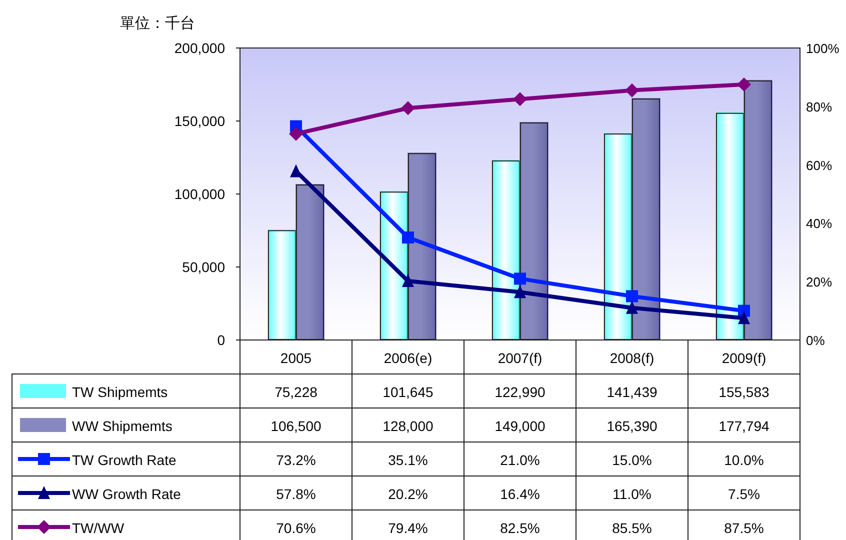 The height and width of the screenshot is (540, 846). What do you see at coordinates (632, 494) in the screenshot?
I see `data-label: 11.0%` at bounding box center [632, 494].